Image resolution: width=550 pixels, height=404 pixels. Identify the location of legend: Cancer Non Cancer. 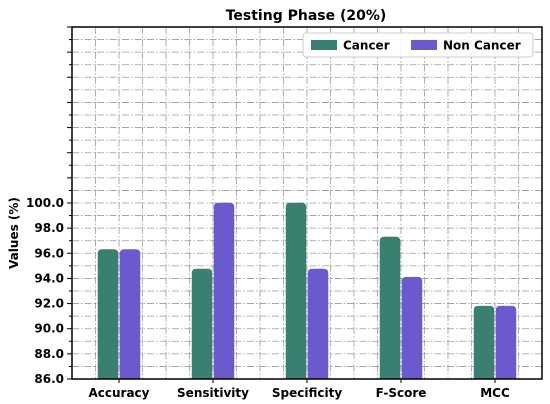
(418, 45).